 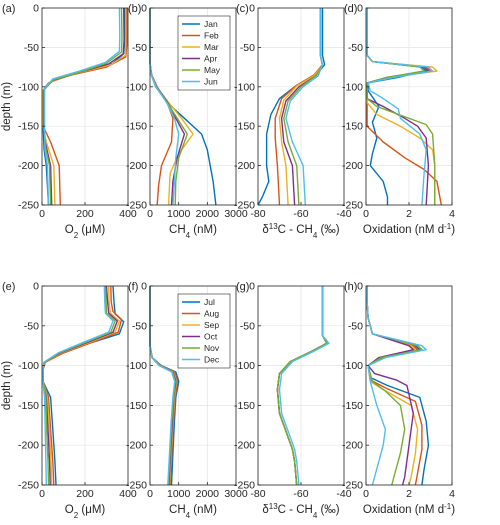 I want to click on panel-letter: (d), so click(x=350, y=9).